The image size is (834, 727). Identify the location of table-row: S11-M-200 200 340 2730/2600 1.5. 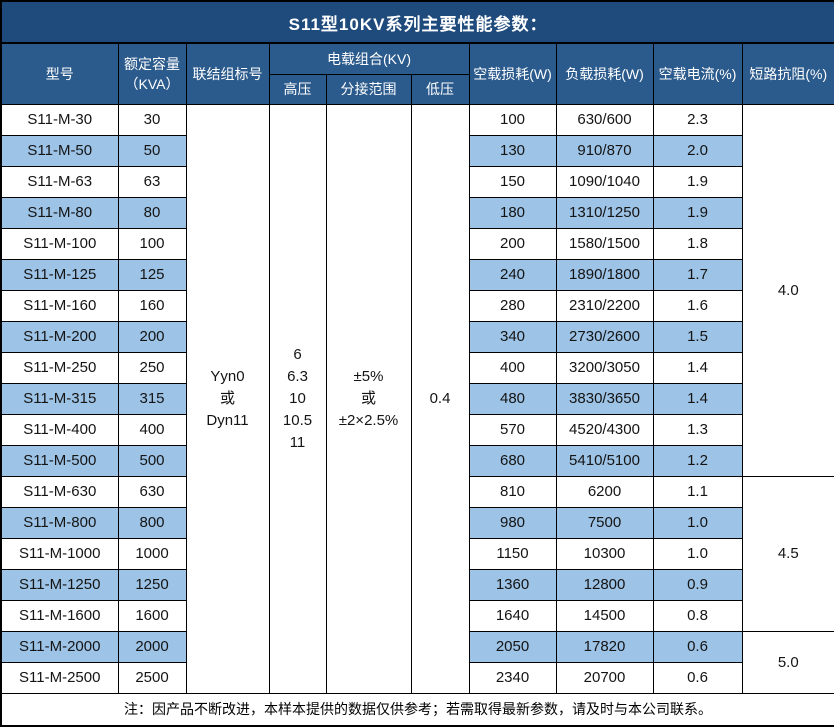
(417, 336).